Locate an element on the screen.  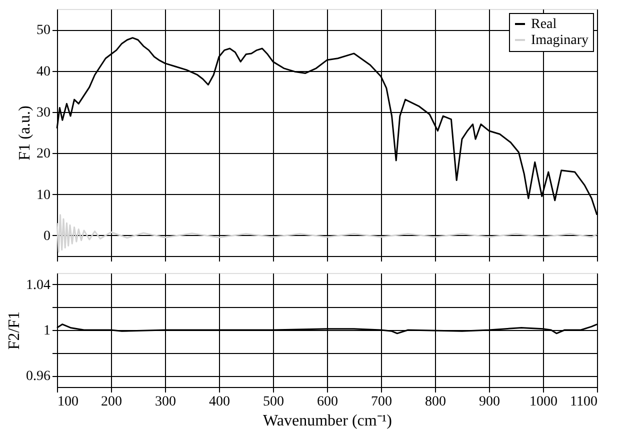
x-tick-label: 1000 is located at coordinates (544, 402).